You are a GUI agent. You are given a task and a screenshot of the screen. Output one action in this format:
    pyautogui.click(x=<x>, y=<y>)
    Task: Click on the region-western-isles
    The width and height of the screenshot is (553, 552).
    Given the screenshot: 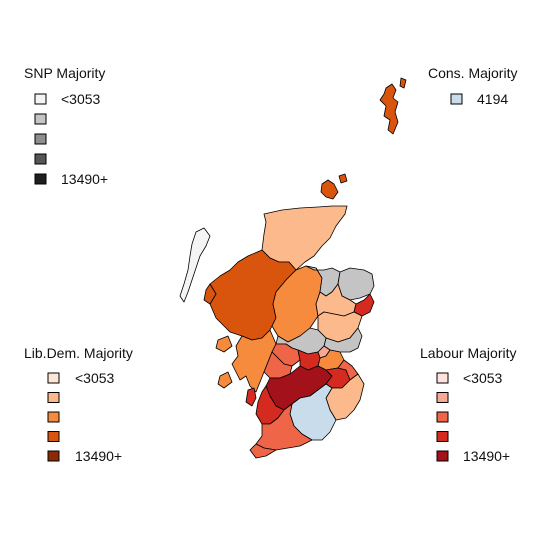 What is the action you would take?
    pyautogui.click(x=195, y=265)
    